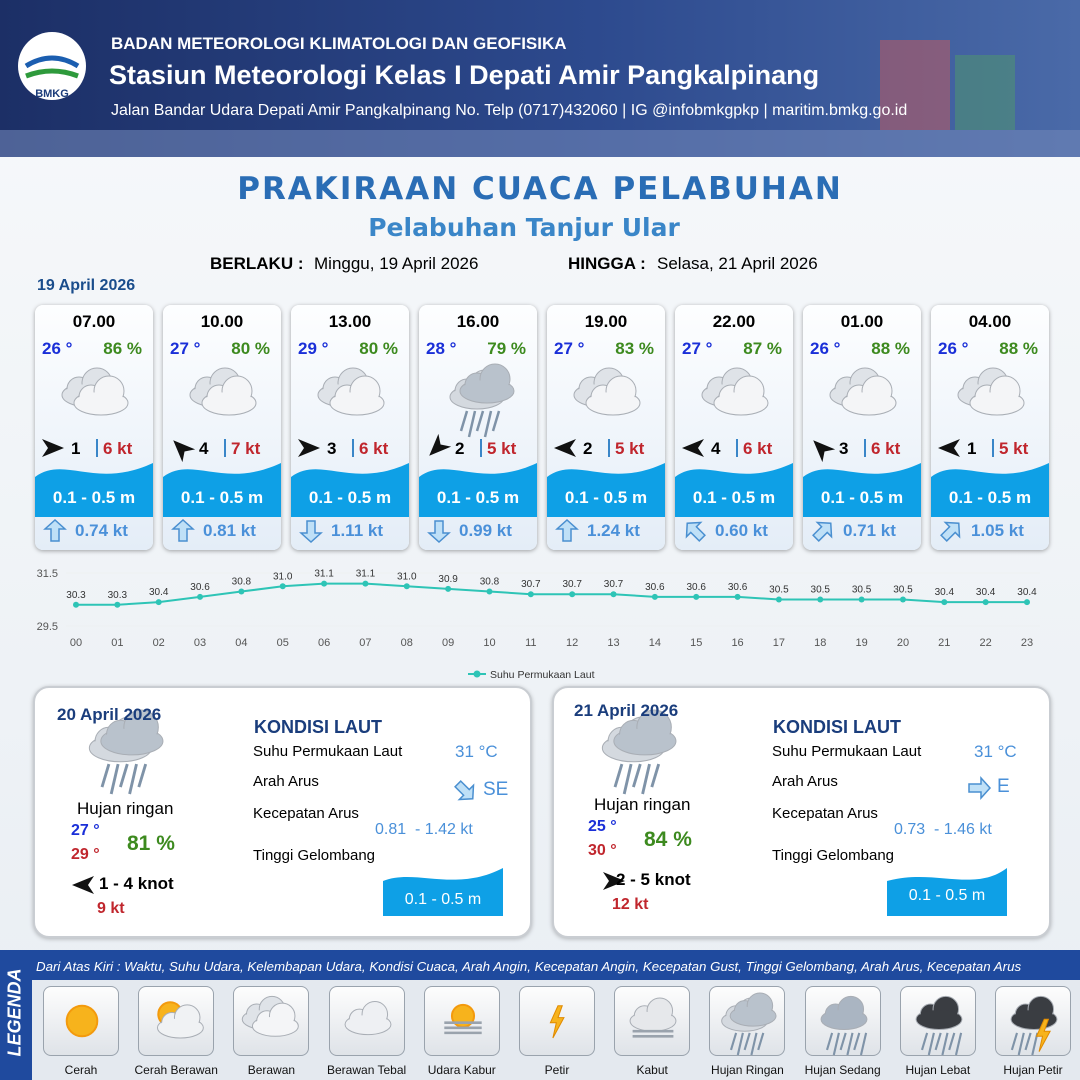 The width and height of the screenshot is (1080, 1080). Describe the element at coordinates (367, 1070) in the screenshot. I see `legend-item-label: Berawan Tebal` at that location.